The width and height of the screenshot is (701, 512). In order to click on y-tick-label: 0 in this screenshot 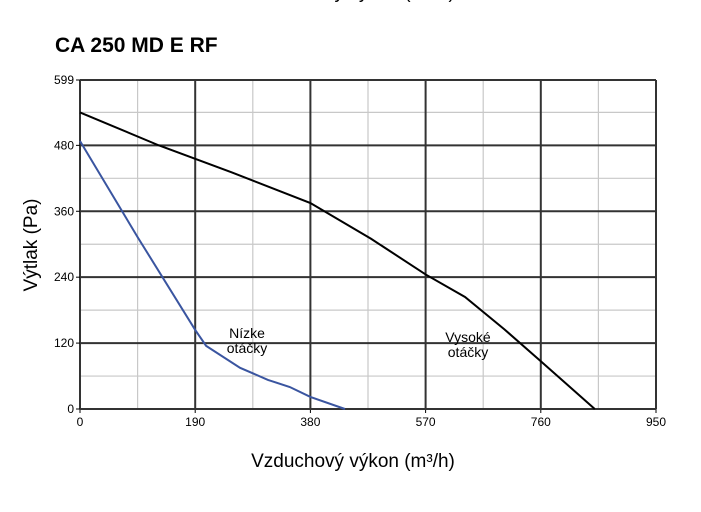, I will do `click(70, 409)`.